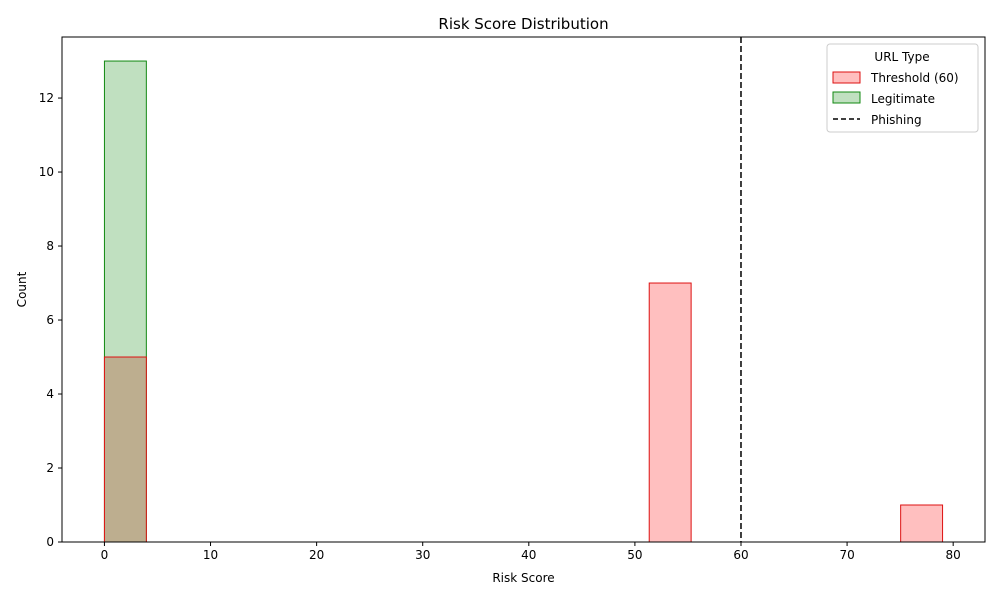  Describe the element at coordinates (896, 120) in the screenshot. I see `legend-label-phishing: Phishing` at that location.